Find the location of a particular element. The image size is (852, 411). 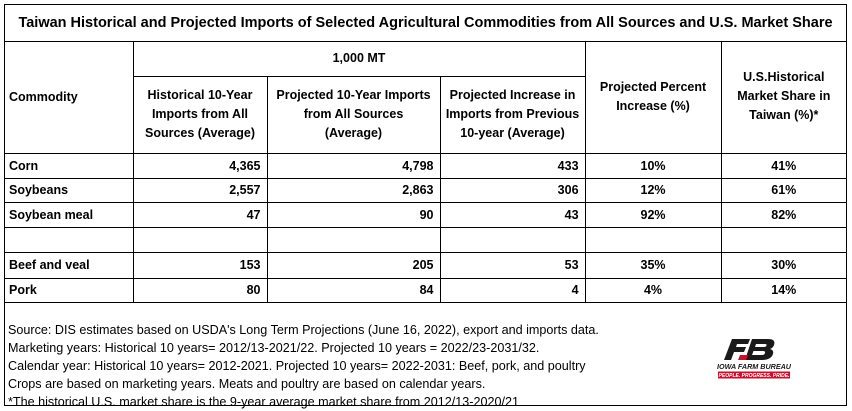

row-increase: 4 is located at coordinates (512, 290).